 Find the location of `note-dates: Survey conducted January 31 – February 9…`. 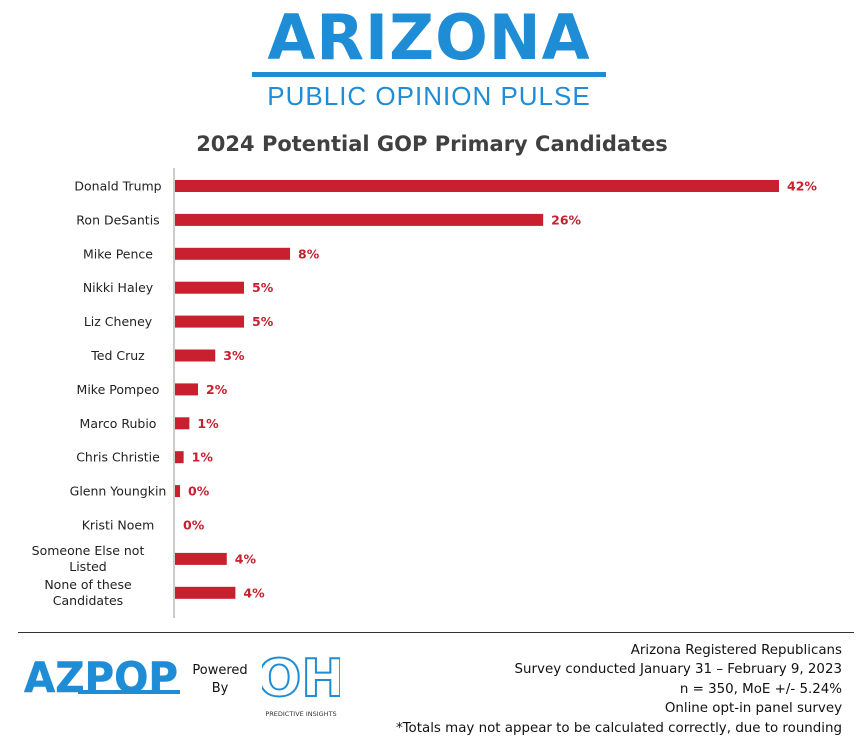

note-dates: Survey conducted January 31 – February 9… is located at coordinates (678, 670).